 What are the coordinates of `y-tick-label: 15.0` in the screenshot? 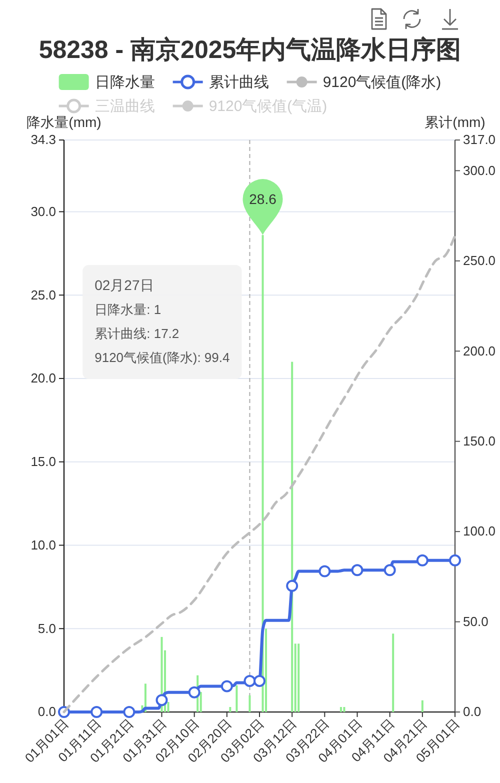 It's located at (43, 462).